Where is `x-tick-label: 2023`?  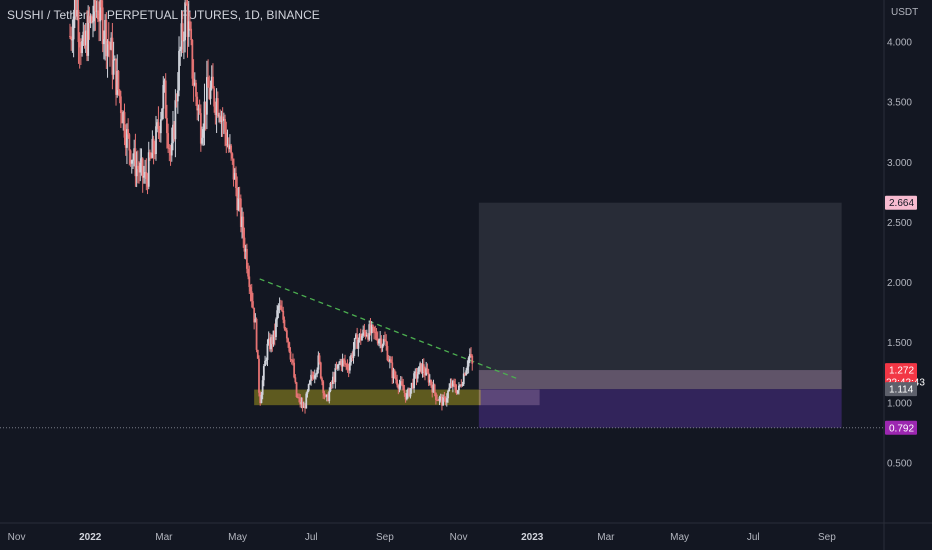
x-tick-label: 2023 is located at coordinates (532, 537).